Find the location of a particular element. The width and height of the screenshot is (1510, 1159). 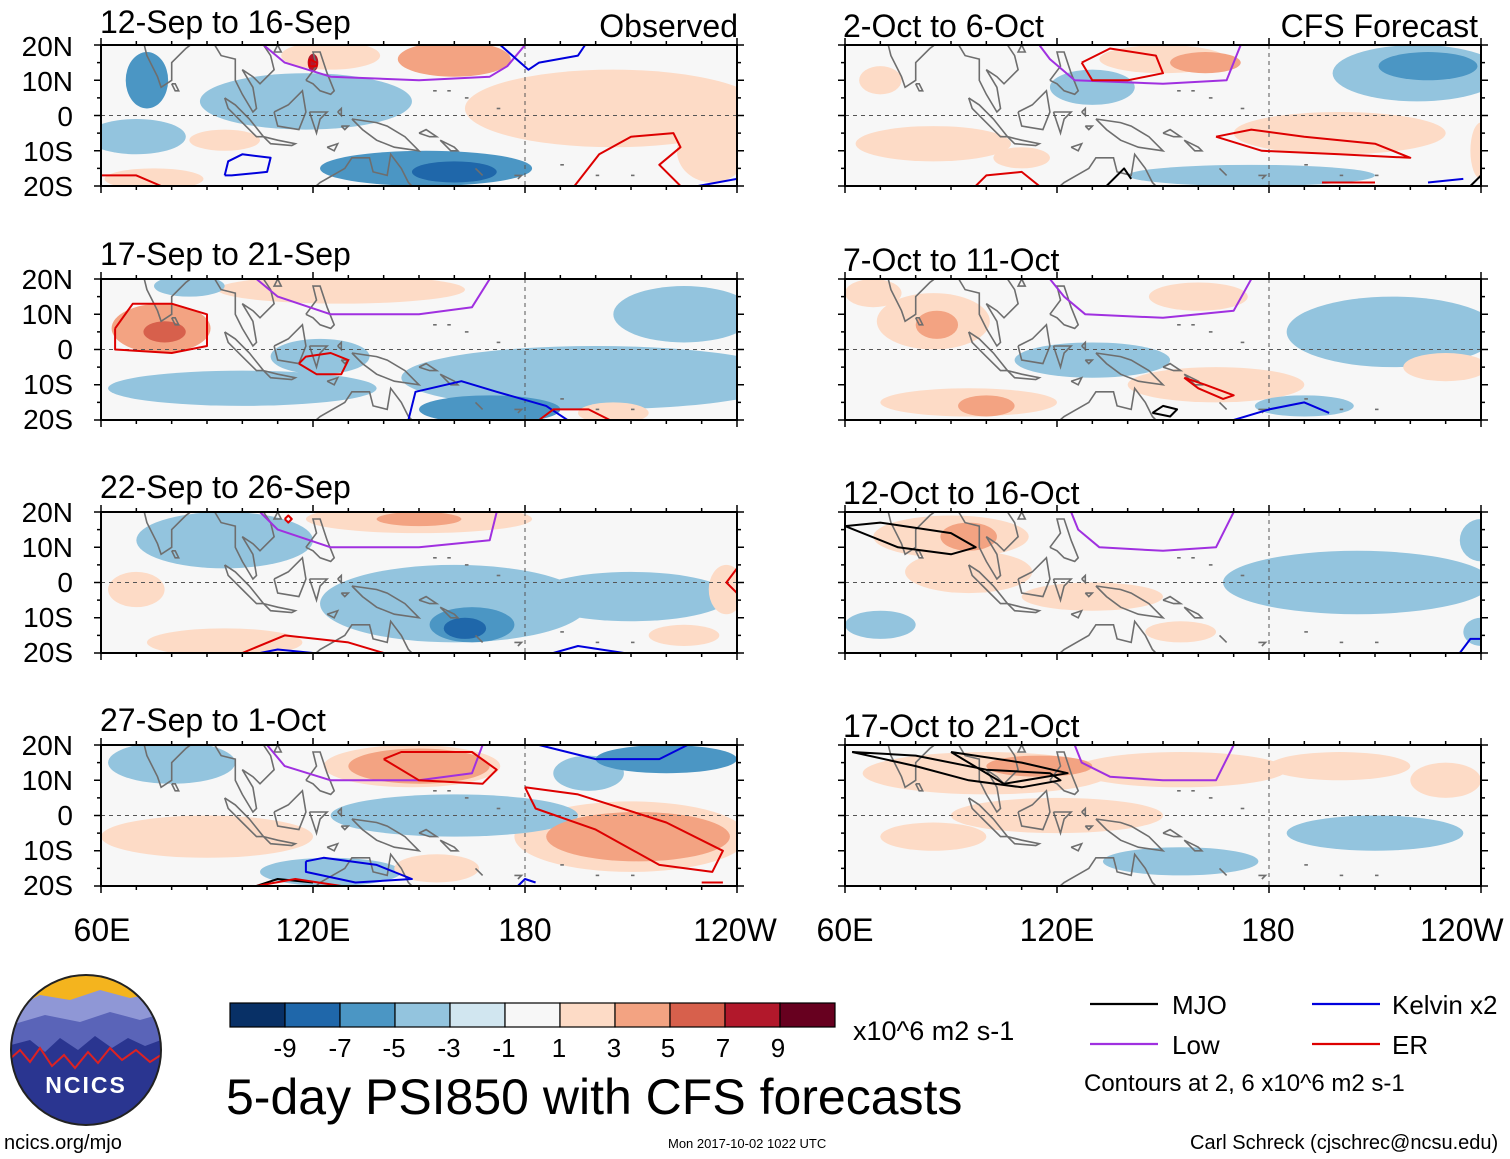

panel-4-title: 27-Sep to 1-Oct is located at coordinates (213, 720).